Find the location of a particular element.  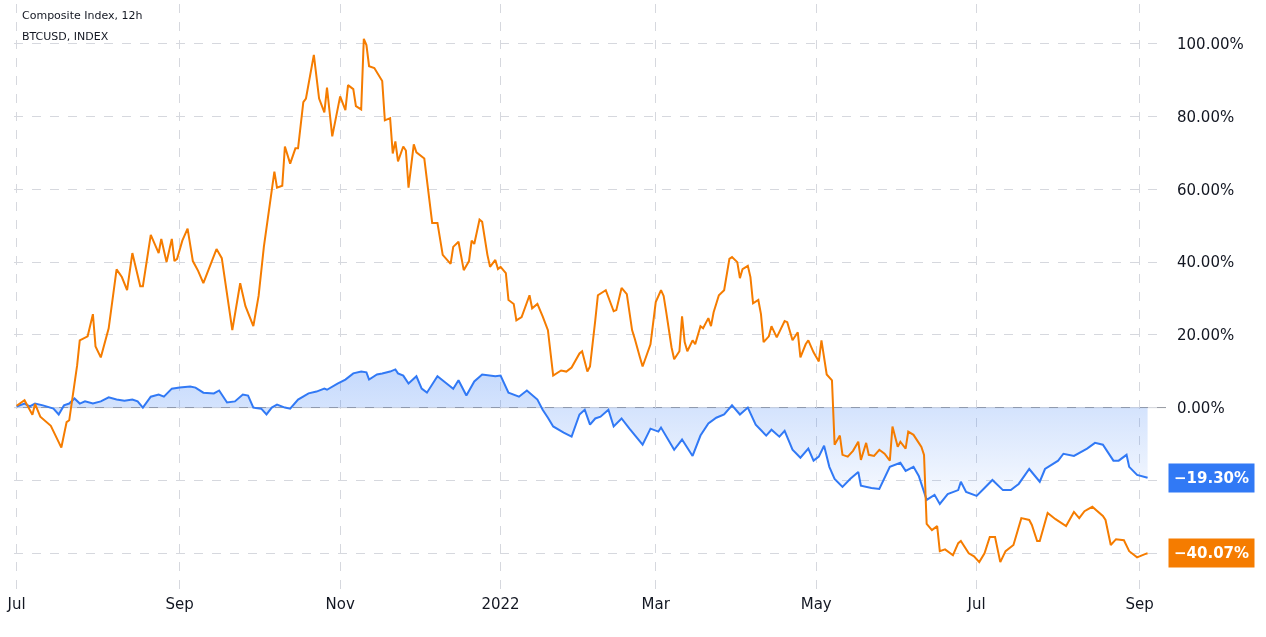

x-tick-label: Mar is located at coordinates (656, 604).